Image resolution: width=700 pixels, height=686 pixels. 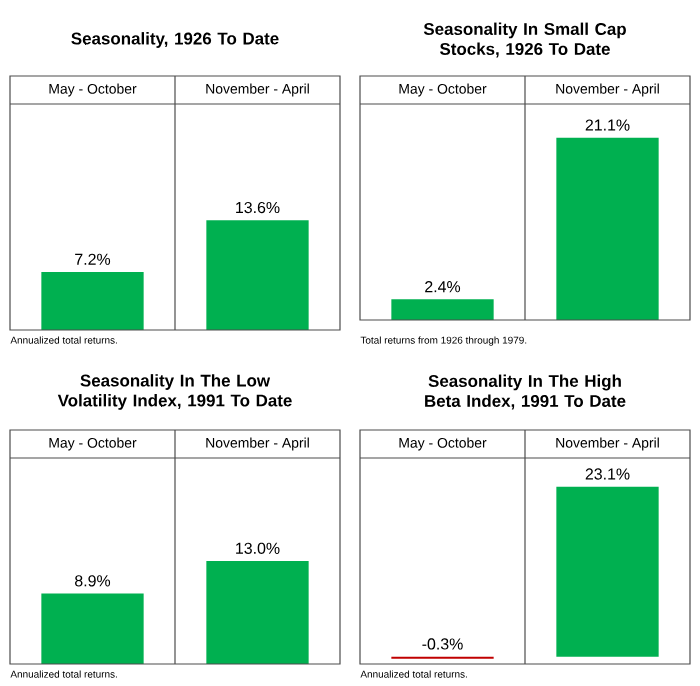 What do you see at coordinates (175, 40) in the screenshot?
I see `chart-title: Seasonality, 1926 To Date` at bounding box center [175, 40].